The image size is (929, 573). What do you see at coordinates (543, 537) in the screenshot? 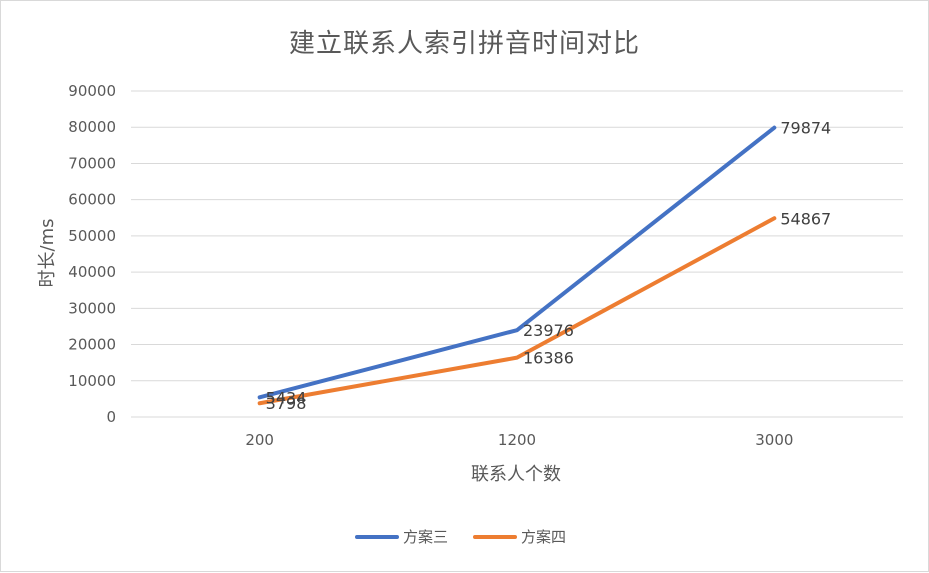
I see `legend-label: 方案四` at bounding box center [543, 537].